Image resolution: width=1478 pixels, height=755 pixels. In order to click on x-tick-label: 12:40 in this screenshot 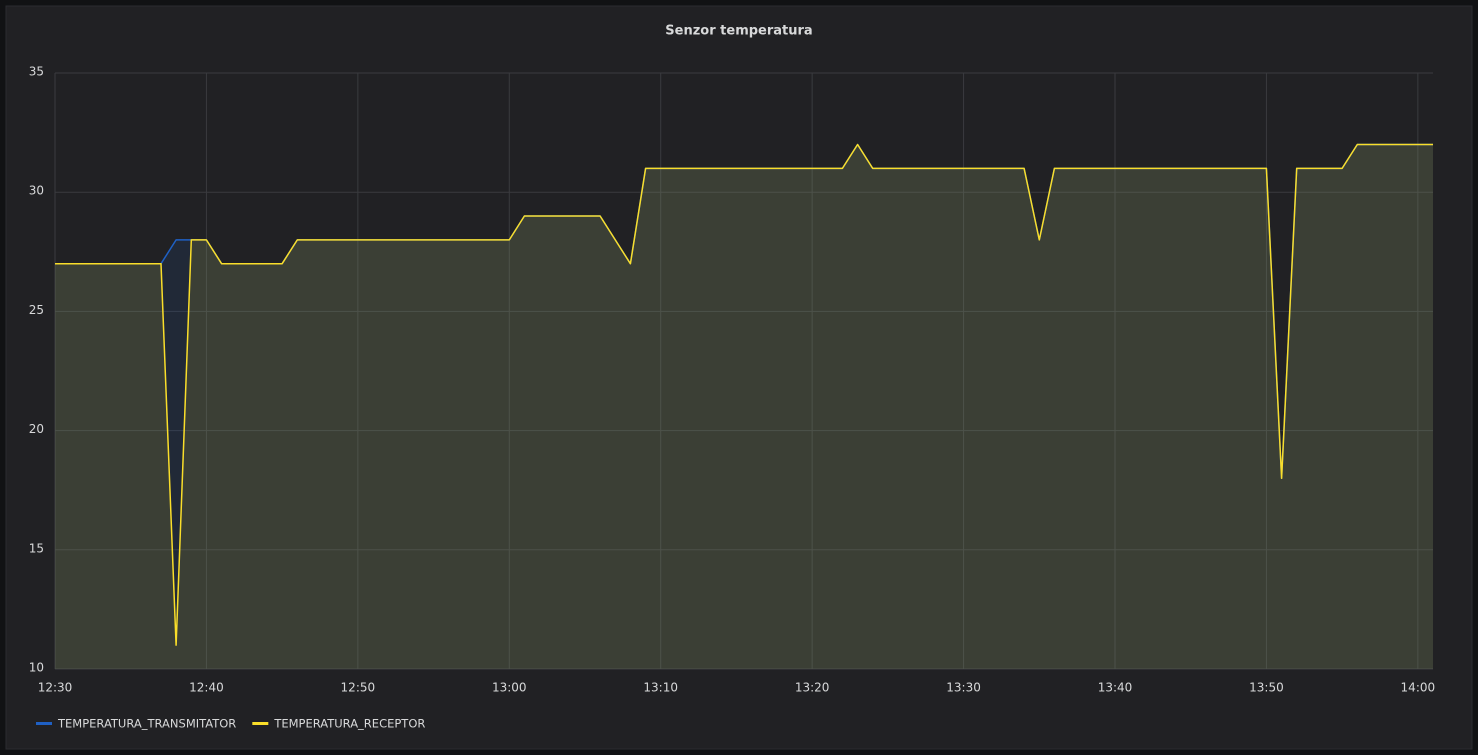, I will do `click(206, 688)`.